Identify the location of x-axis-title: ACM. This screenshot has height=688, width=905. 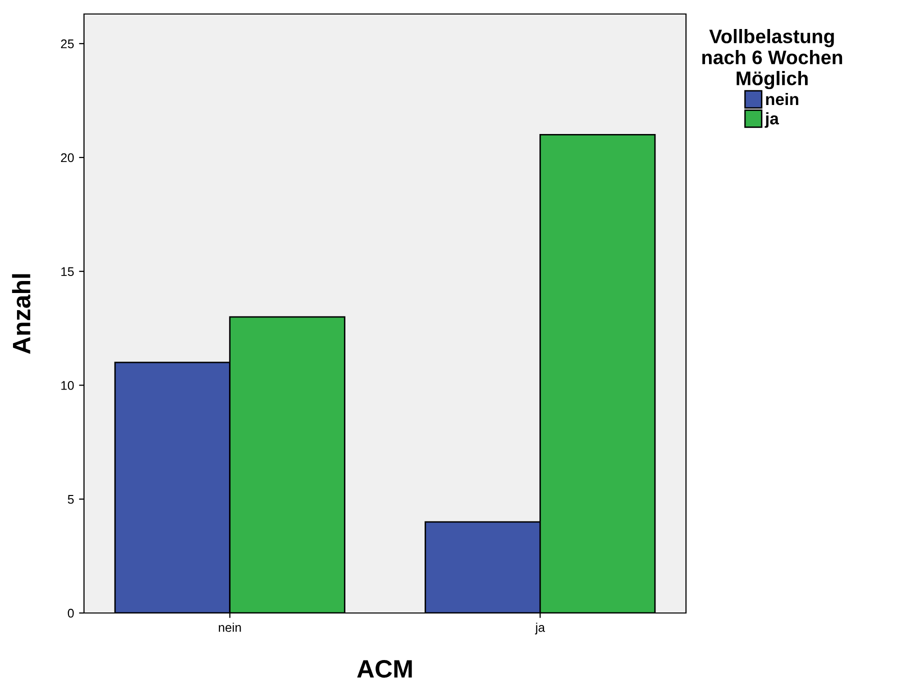
(384, 669).